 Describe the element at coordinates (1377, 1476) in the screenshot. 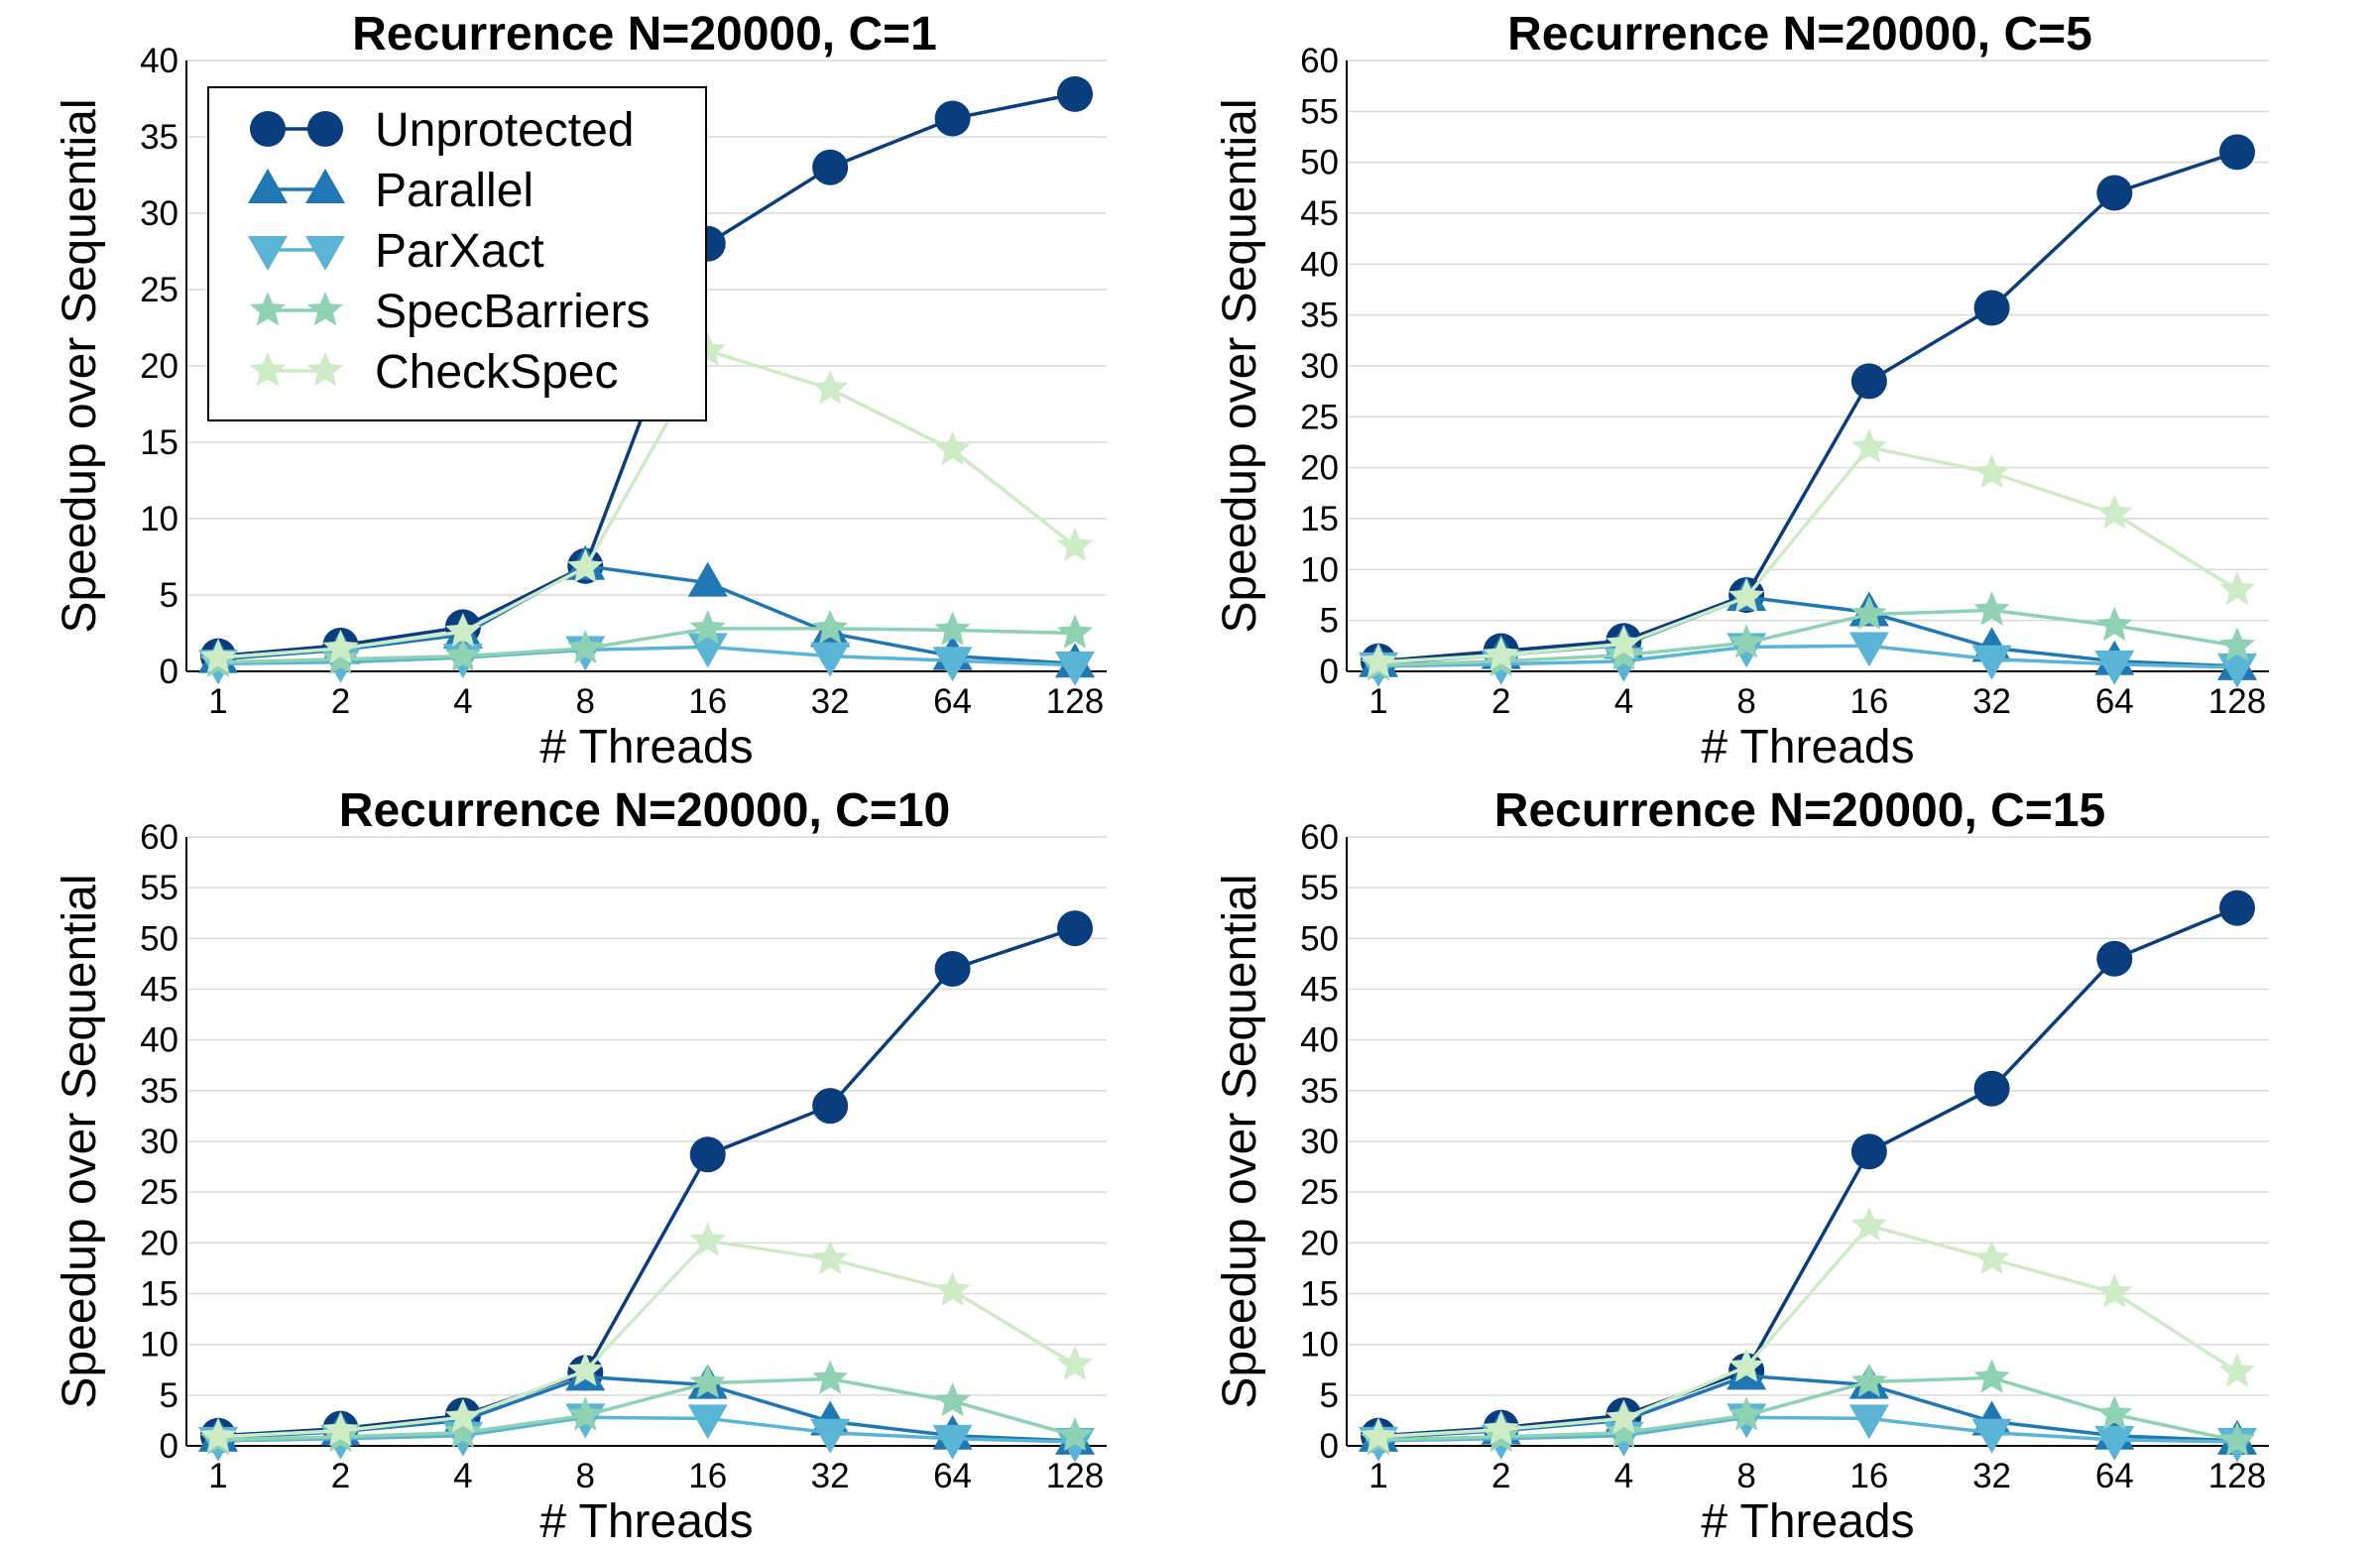

I see `x-tick-label: 1` at that location.